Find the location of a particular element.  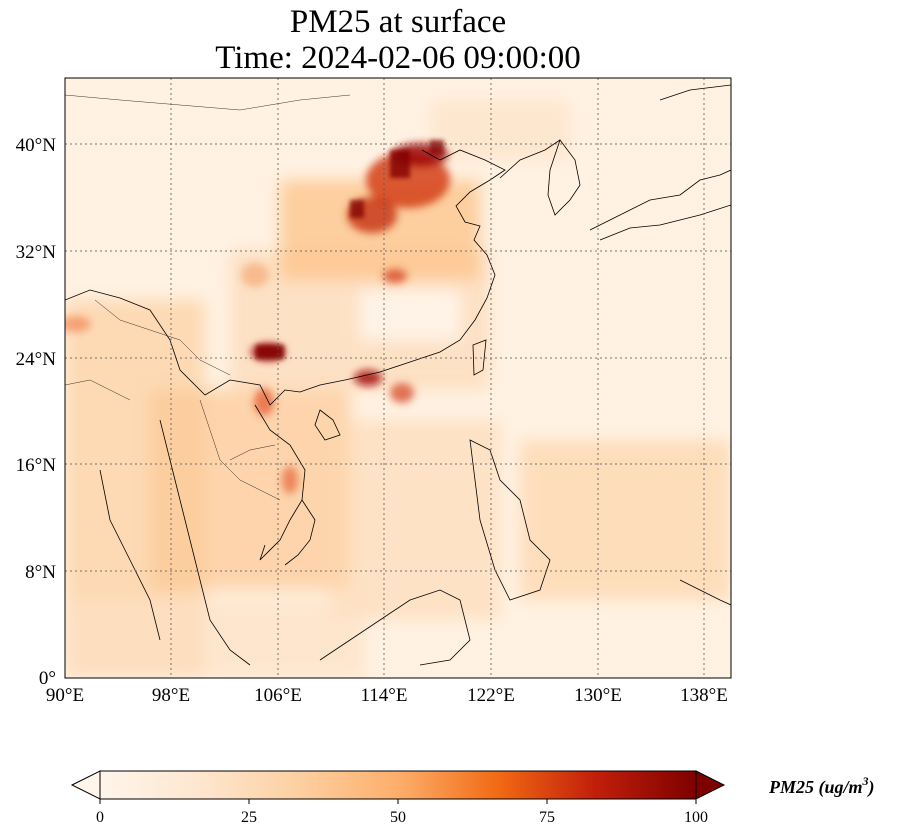

lat-tick-labels: 0° 8°N 16°N 24°N 32°N 40°N is located at coordinates (36, 412).